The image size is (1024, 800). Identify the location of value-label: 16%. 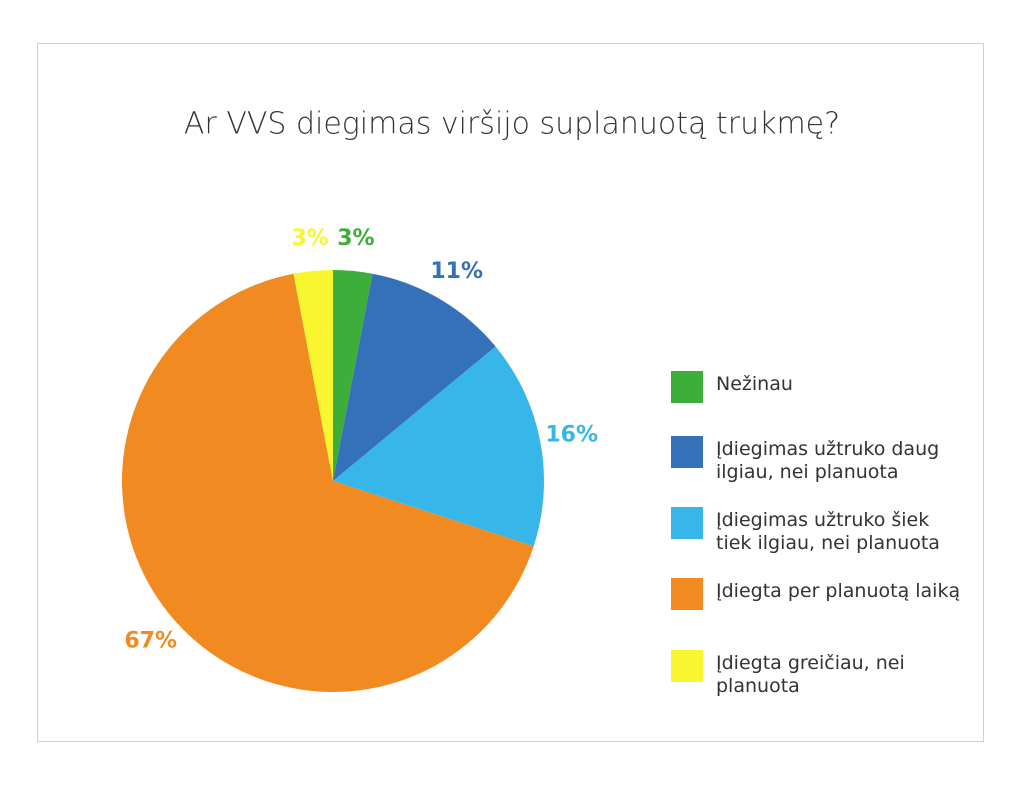
(571, 434).